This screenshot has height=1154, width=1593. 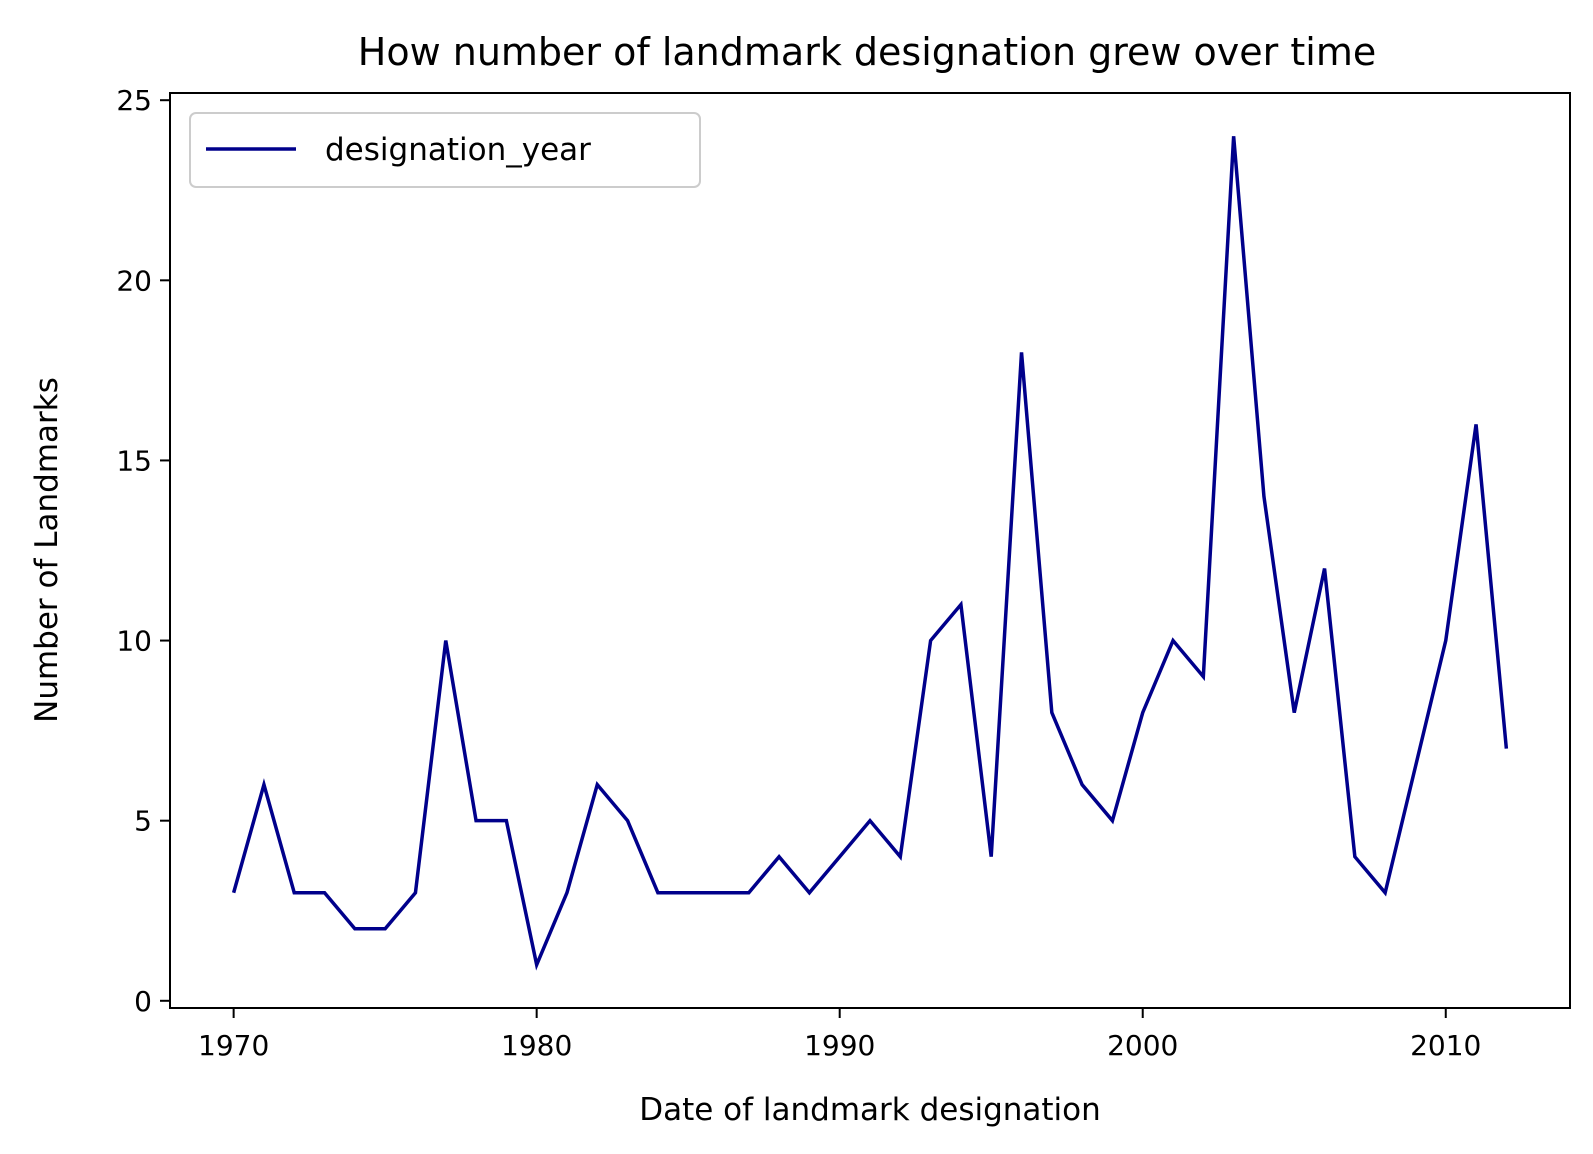 I want to click on legend: designation_year, so click(x=445, y=150).